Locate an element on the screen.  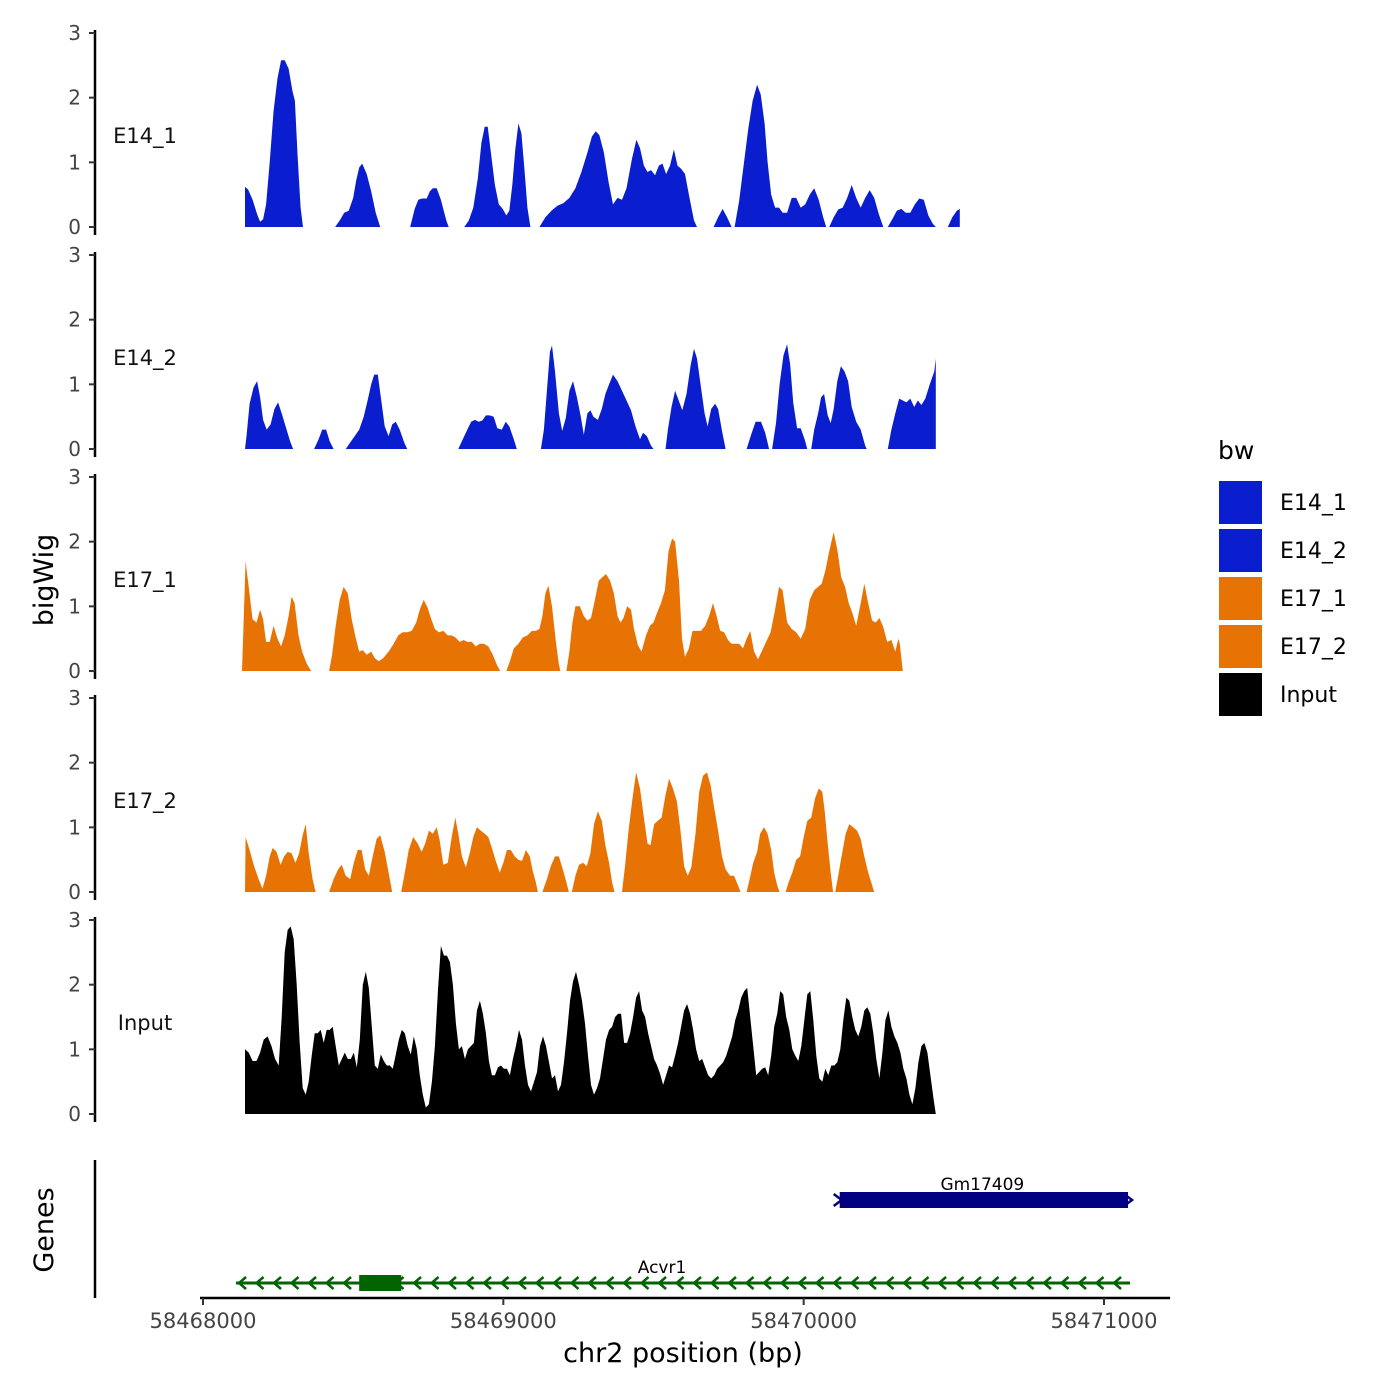
gene-acvr1: Acvr1 is located at coordinates (683, 1274).